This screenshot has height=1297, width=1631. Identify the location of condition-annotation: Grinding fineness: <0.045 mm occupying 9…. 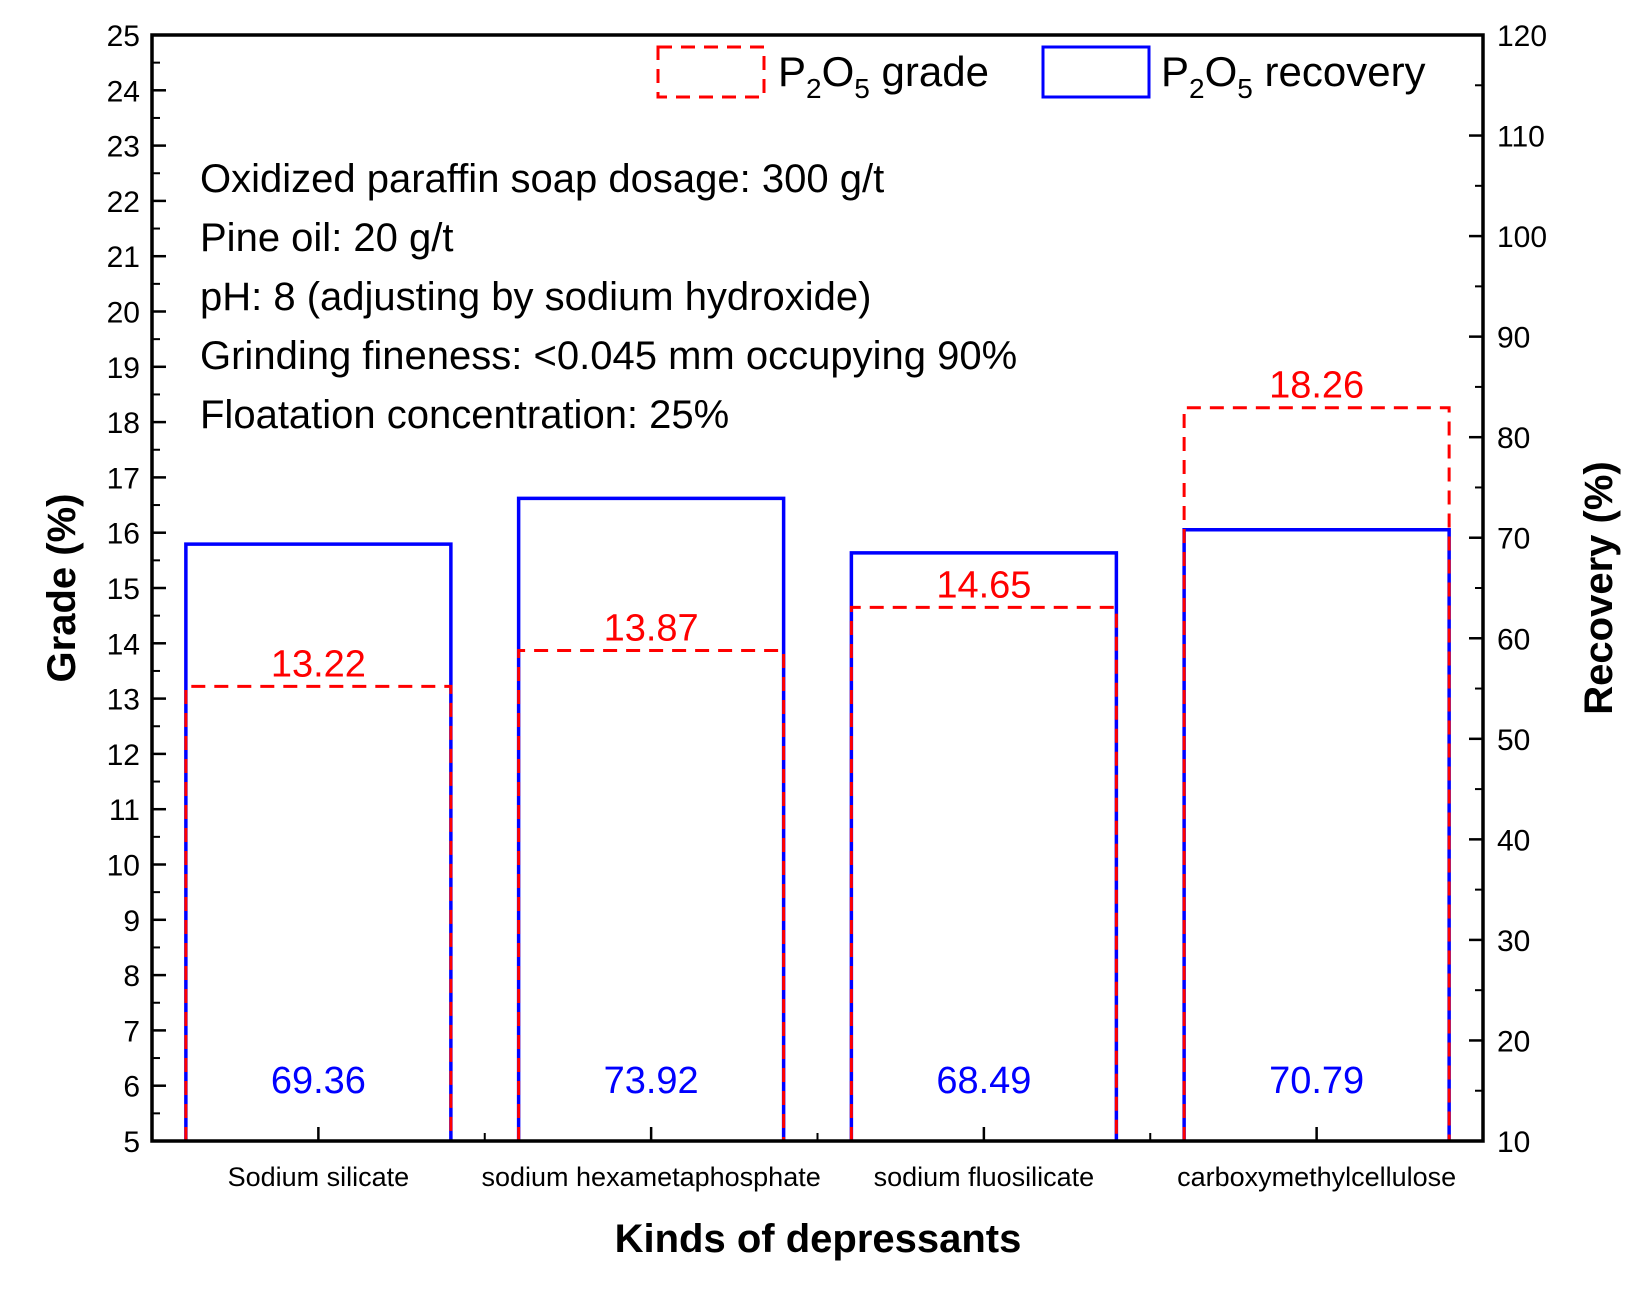
(608, 356).